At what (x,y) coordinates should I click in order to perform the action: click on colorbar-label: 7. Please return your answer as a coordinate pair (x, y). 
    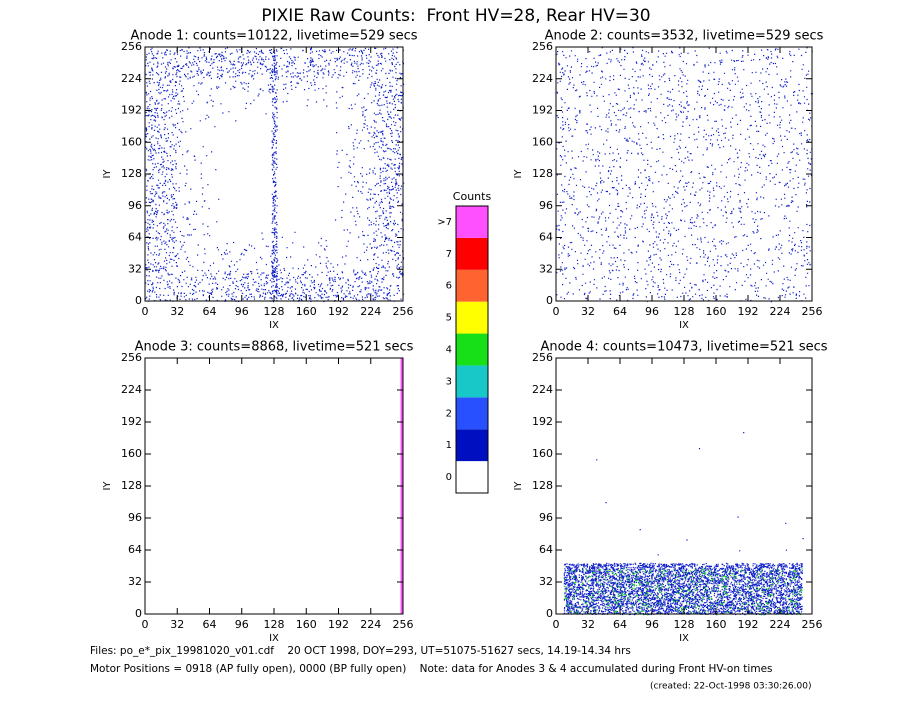
    Looking at the image, I should click on (449, 254).